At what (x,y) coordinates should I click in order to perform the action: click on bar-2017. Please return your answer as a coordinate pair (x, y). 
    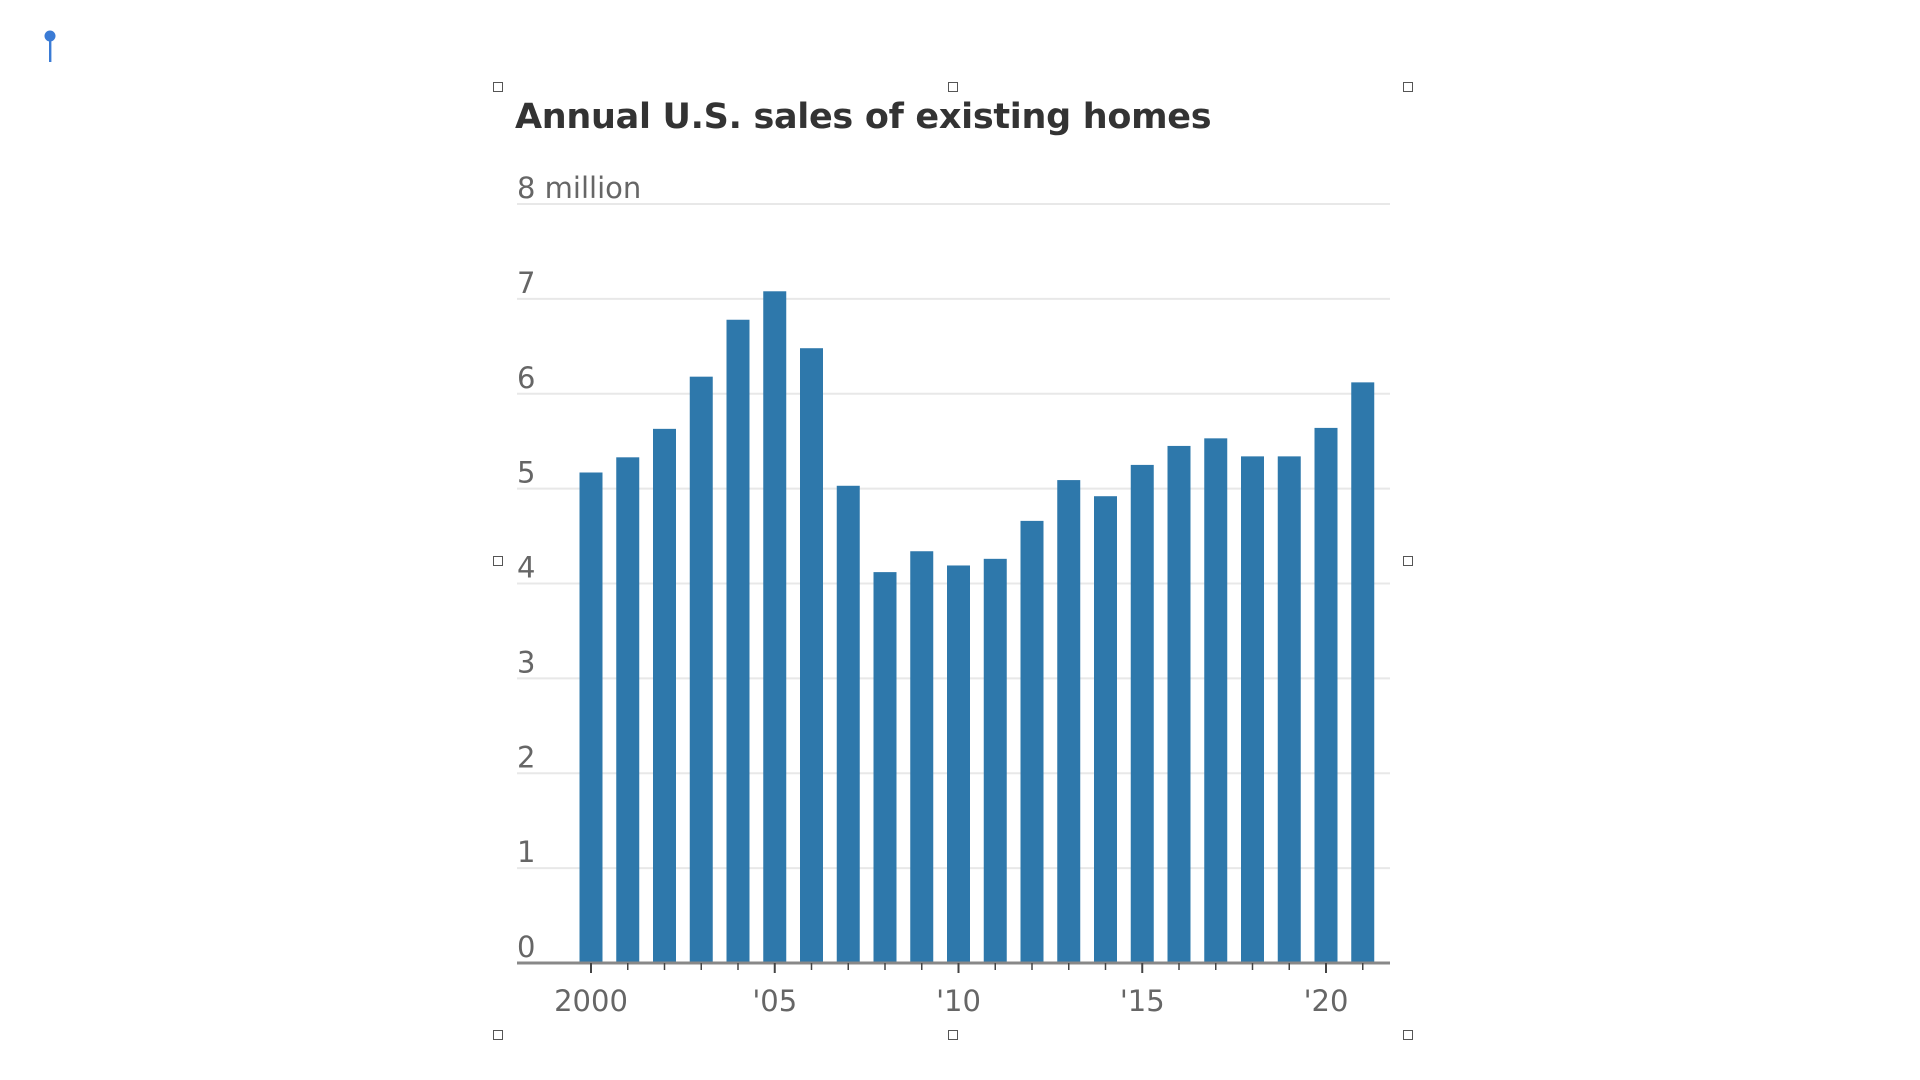
    Looking at the image, I should click on (1216, 700).